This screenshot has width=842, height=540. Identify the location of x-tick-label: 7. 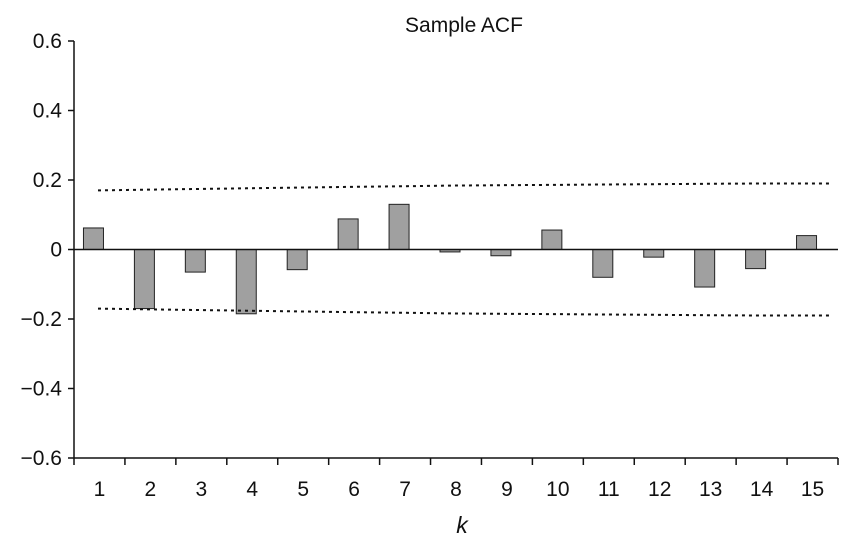
(405, 489).